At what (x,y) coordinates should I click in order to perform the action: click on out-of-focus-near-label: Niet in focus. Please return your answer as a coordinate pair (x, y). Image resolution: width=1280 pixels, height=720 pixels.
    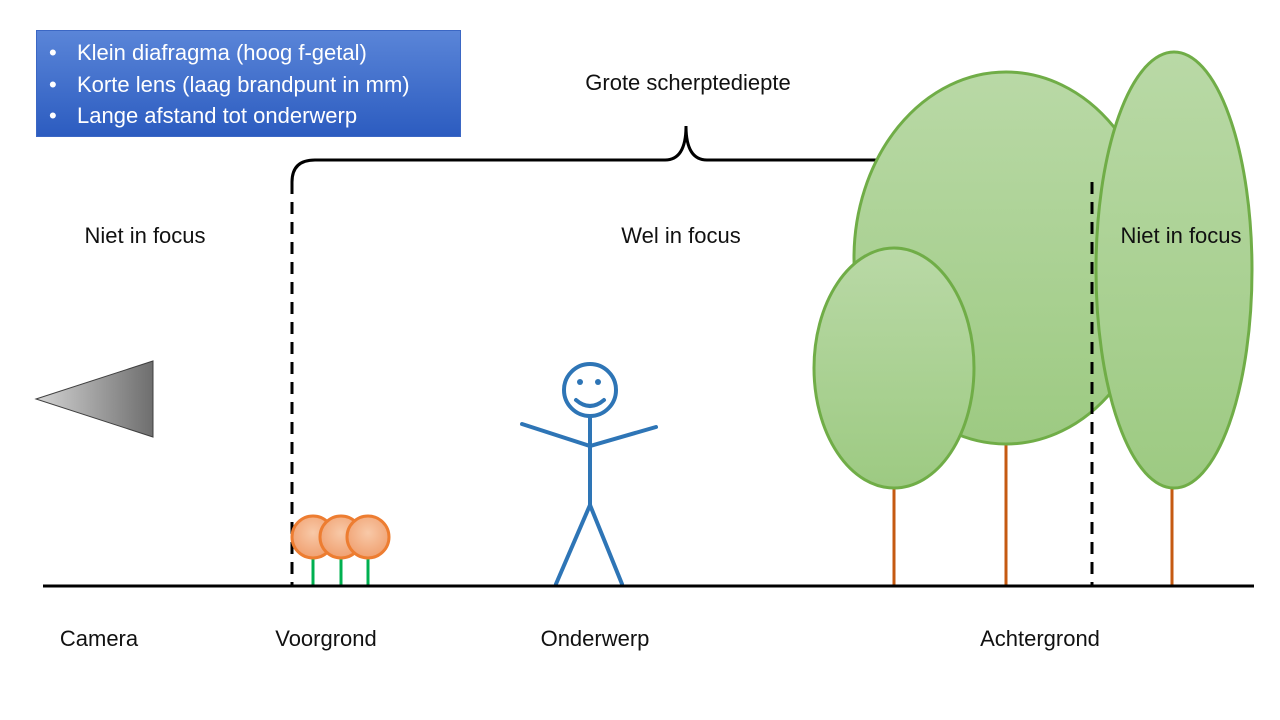
    Looking at the image, I should click on (145, 235).